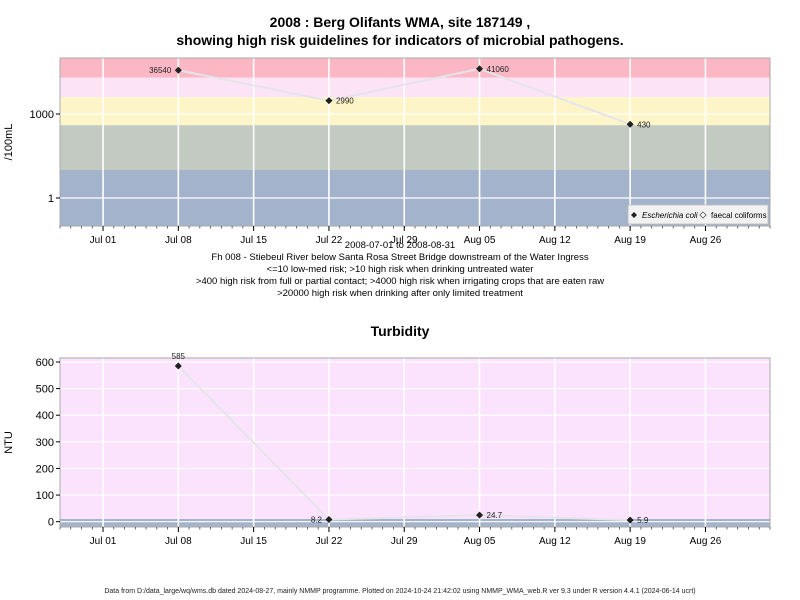 Image resolution: width=800 pixels, height=600 pixels. I want to click on turb-point-label-1: 8.2, so click(317, 519).